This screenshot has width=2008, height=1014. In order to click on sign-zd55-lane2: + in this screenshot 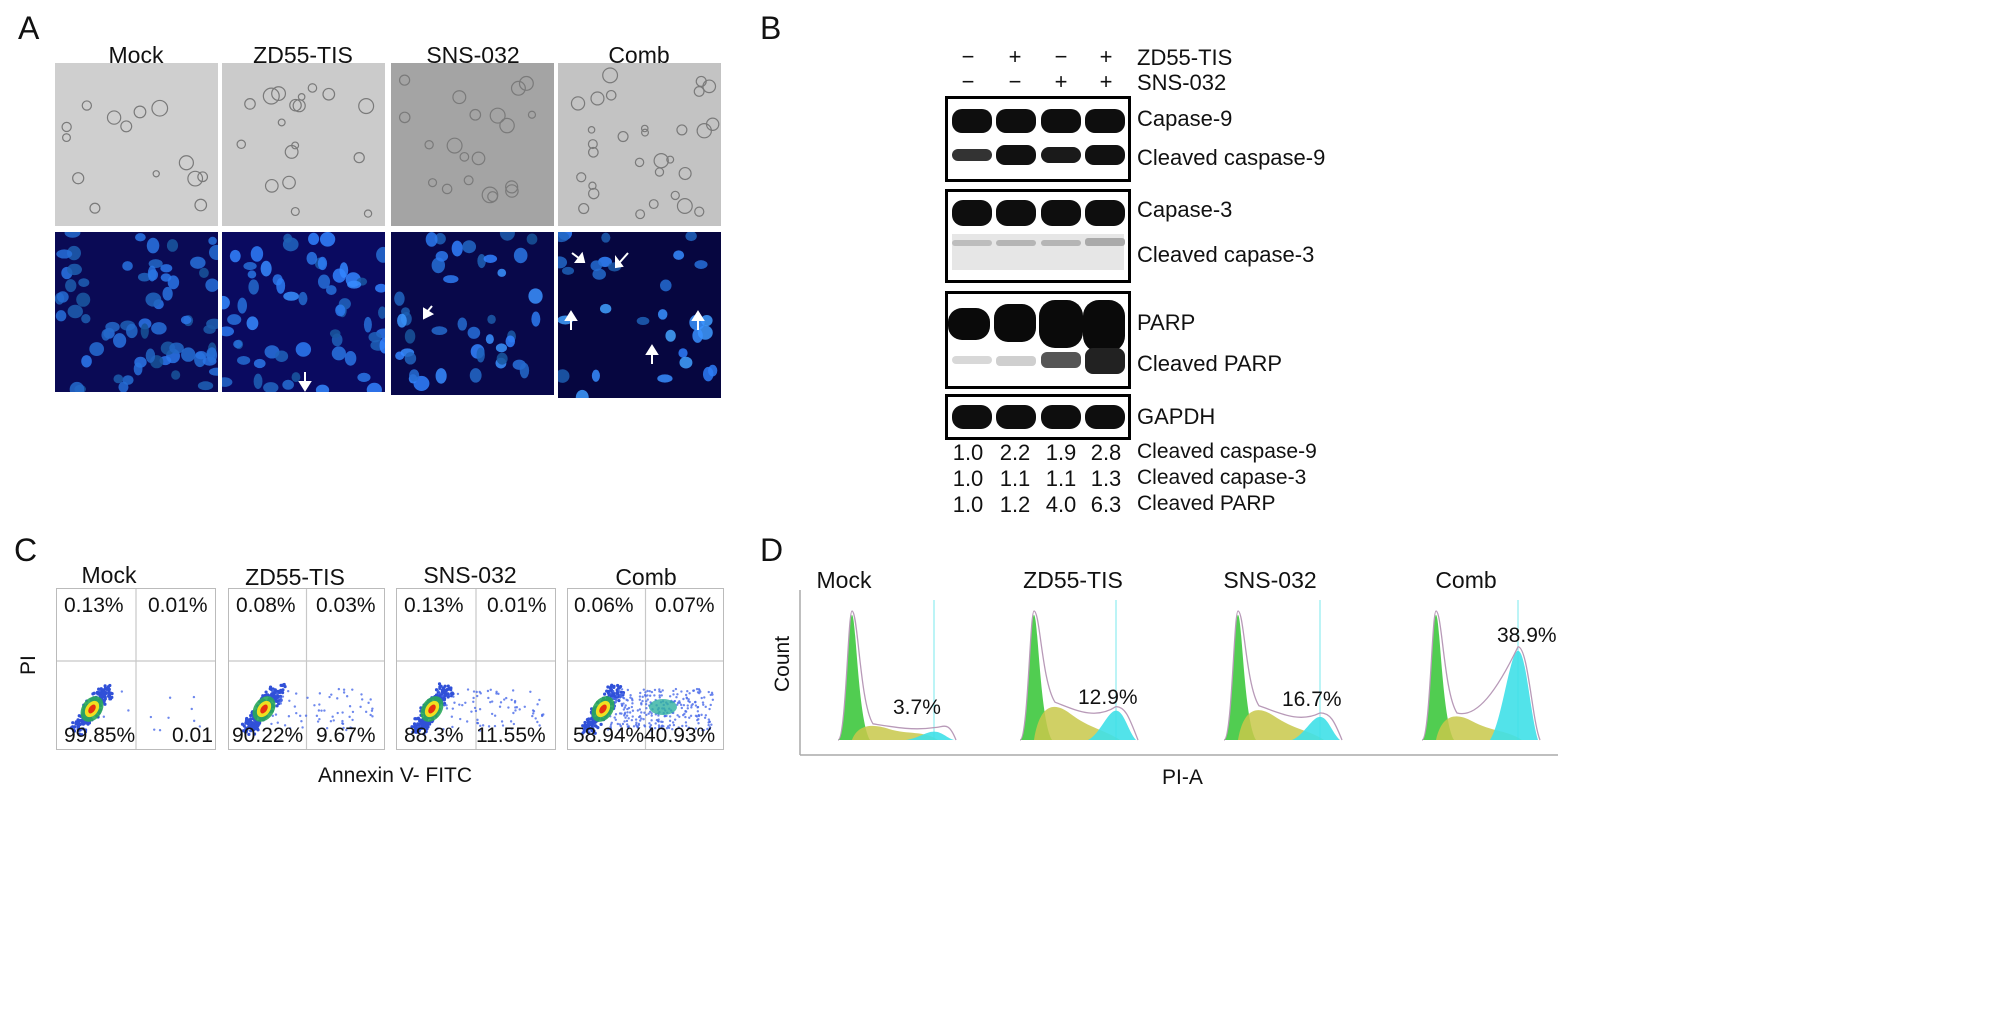, I will do `click(1015, 56)`.